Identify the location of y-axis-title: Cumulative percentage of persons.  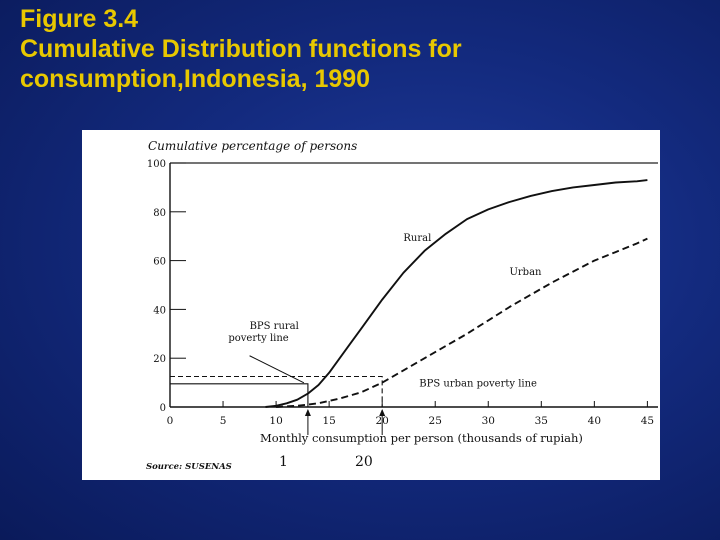
(252, 146).